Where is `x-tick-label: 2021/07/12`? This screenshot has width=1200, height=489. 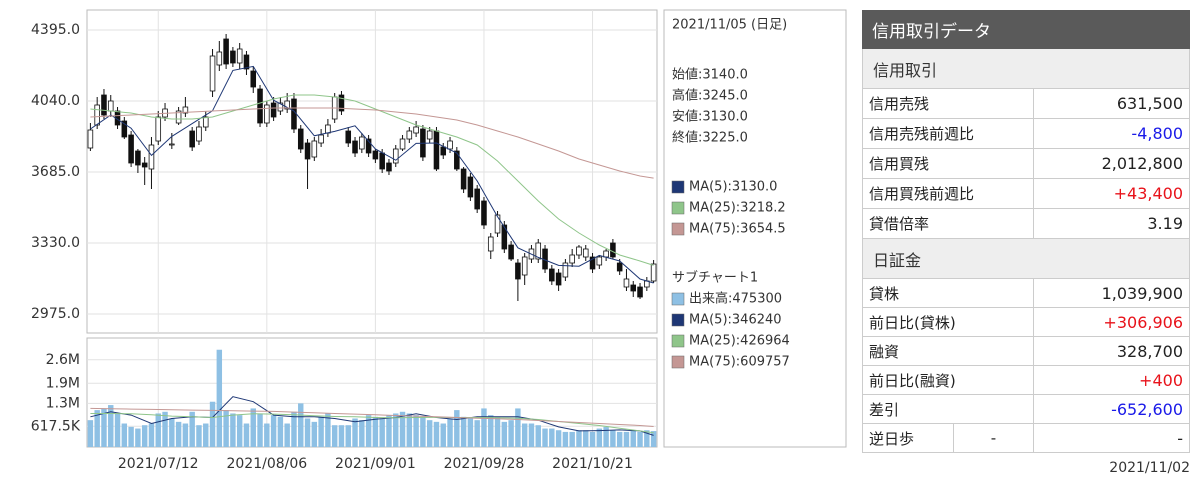 x-tick-label: 2021/07/12 is located at coordinates (158, 464).